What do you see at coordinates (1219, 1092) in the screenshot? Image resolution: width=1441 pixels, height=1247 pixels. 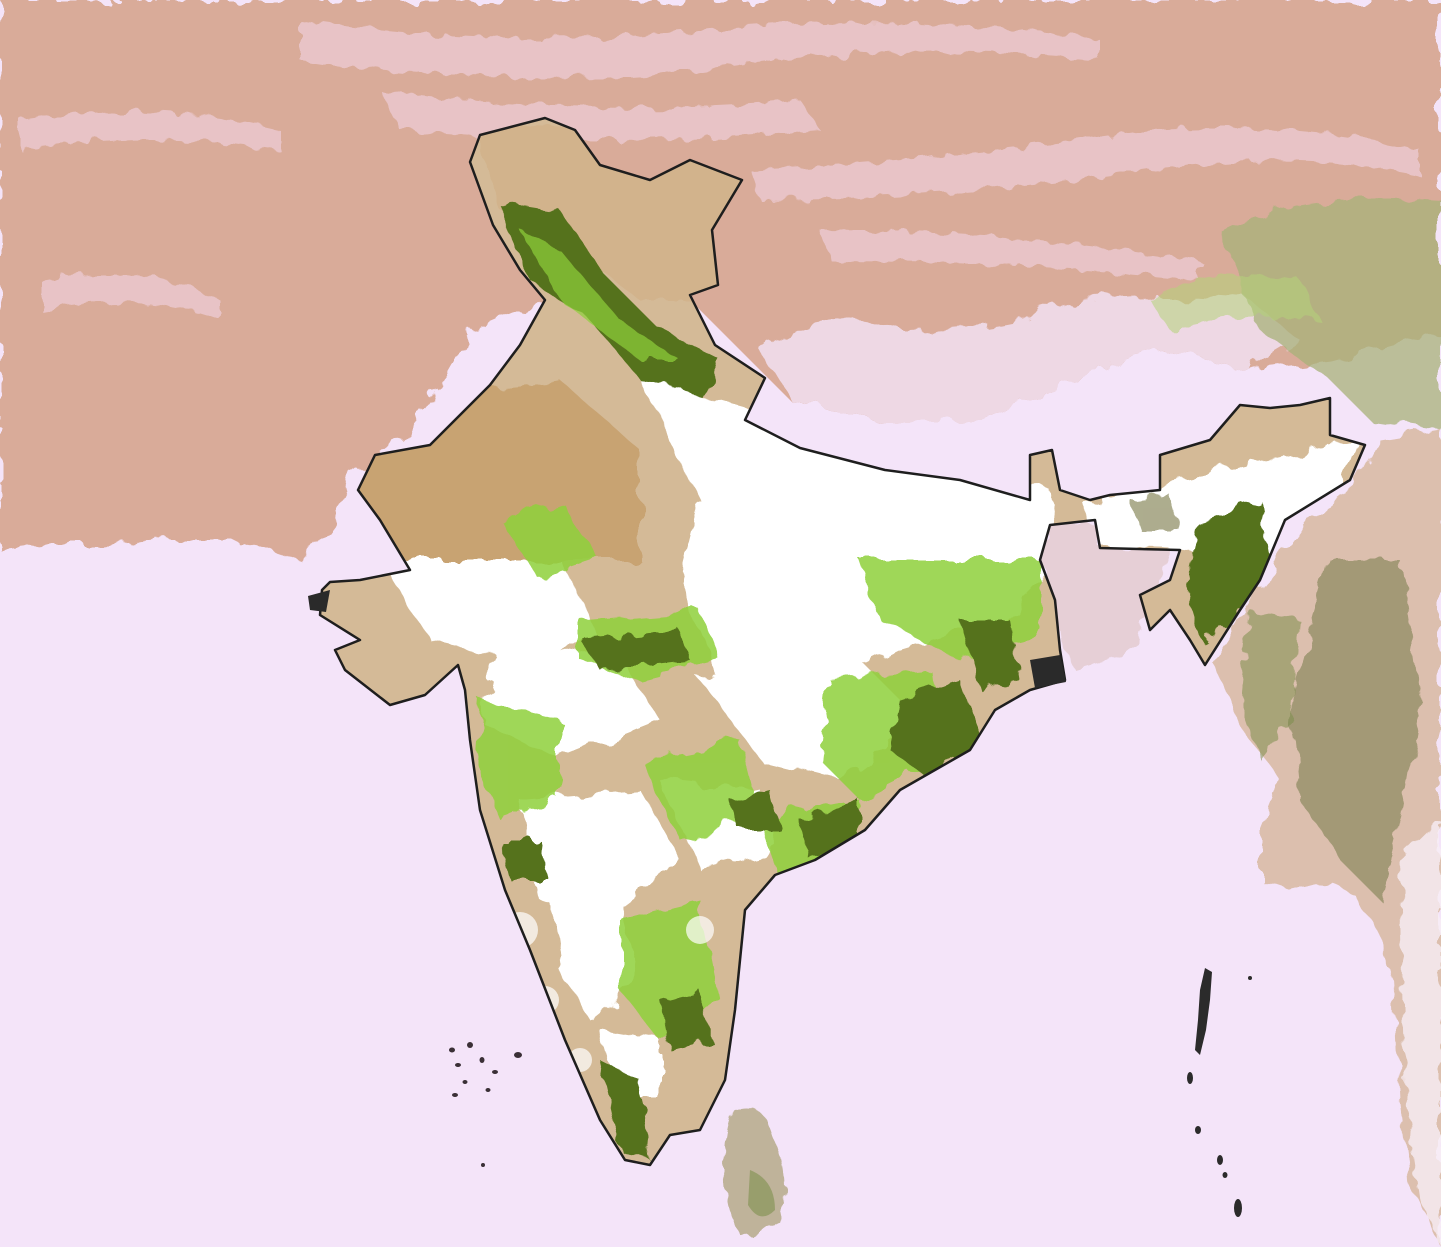 I see `andaman-nicobar-islands` at bounding box center [1219, 1092].